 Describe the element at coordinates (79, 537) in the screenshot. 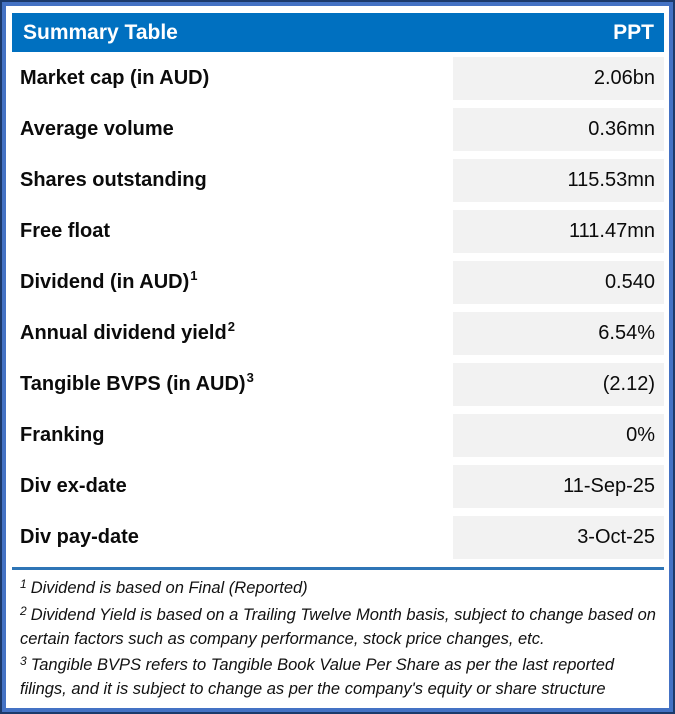

I see `row-label: Div pay-date` at that location.